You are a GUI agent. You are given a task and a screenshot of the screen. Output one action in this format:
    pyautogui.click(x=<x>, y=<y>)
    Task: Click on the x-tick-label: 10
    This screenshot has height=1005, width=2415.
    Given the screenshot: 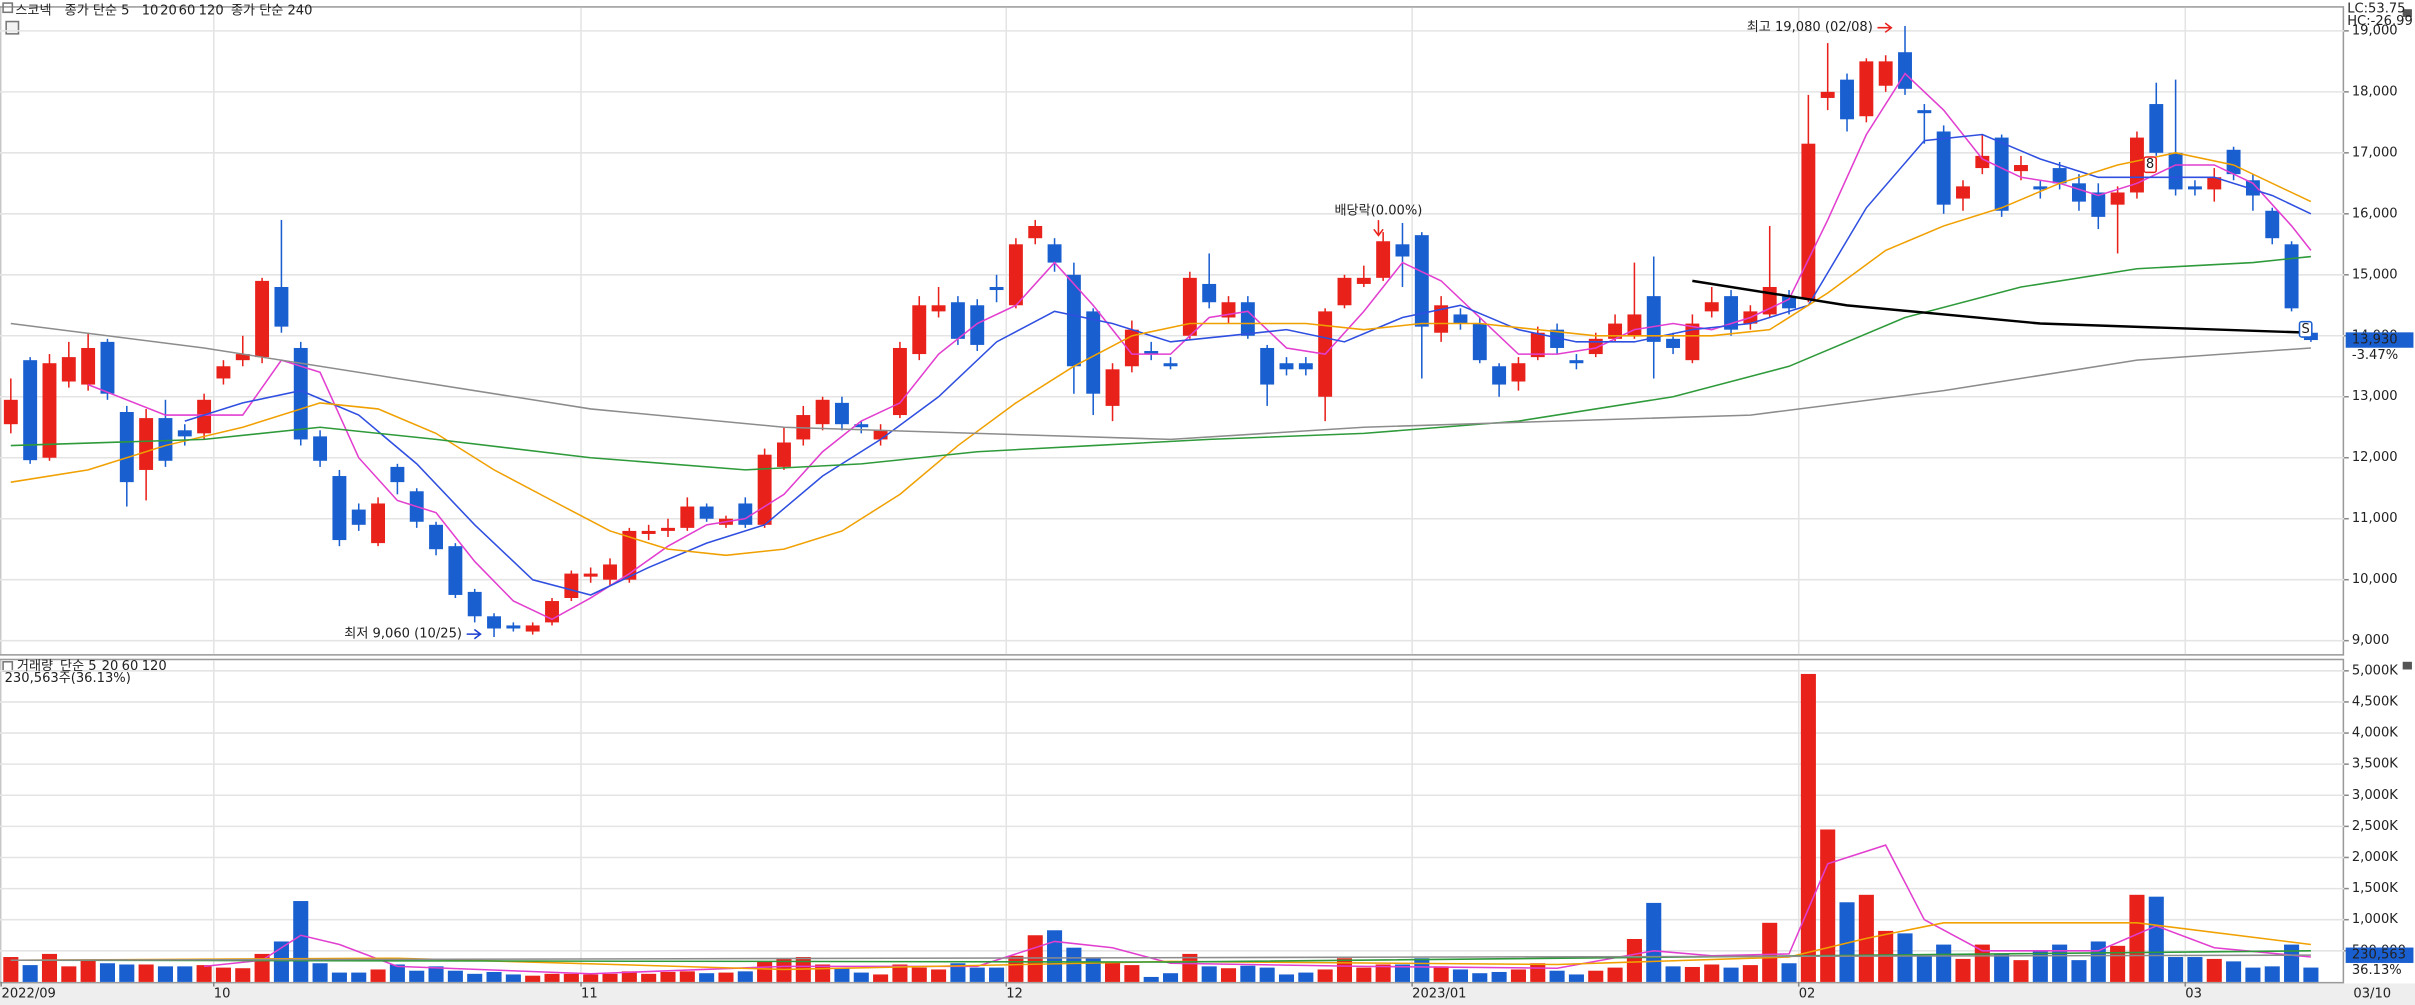 What is the action you would take?
    pyautogui.click(x=222, y=994)
    